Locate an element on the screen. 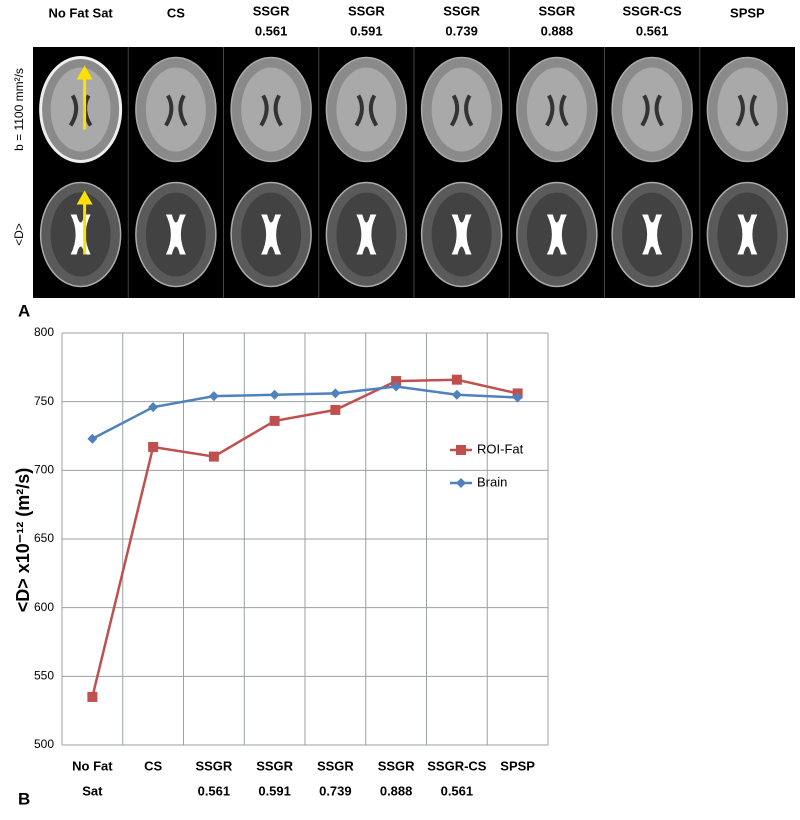 Image resolution: width=800 pixels, height=820 pixels. x-tick-label: CS is located at coordinates (153, 765).